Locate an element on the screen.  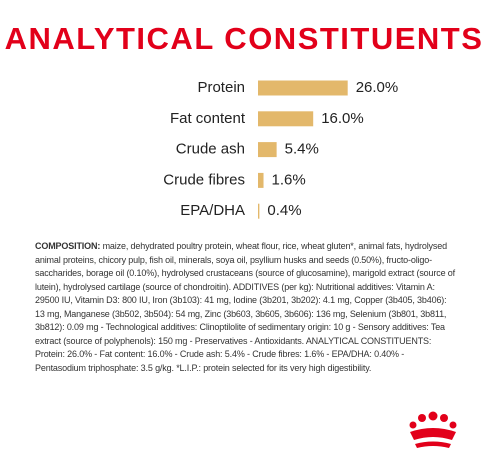
value-label: 5.4% is located at coordinates (302, 149).